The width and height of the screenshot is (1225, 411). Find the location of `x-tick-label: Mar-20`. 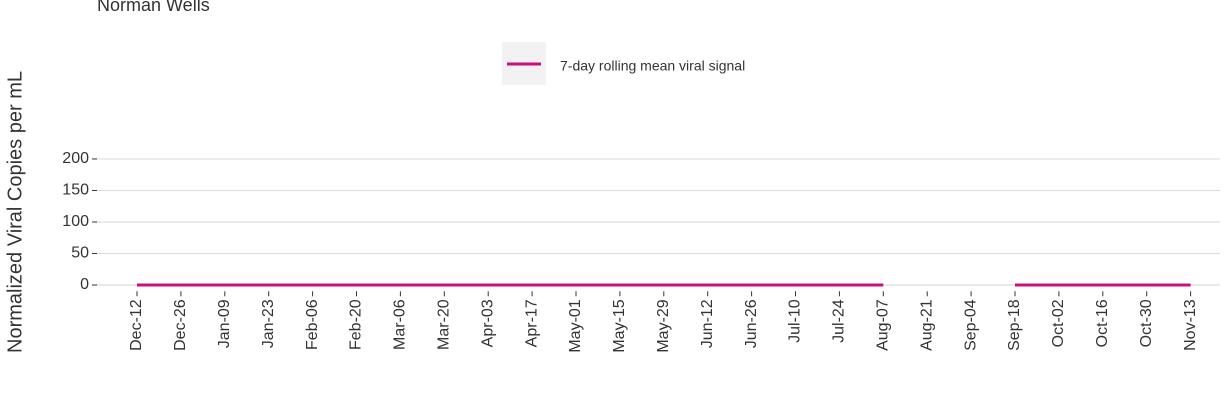

x-tick-label: Mar-20 is located at coordinates (444, 324).